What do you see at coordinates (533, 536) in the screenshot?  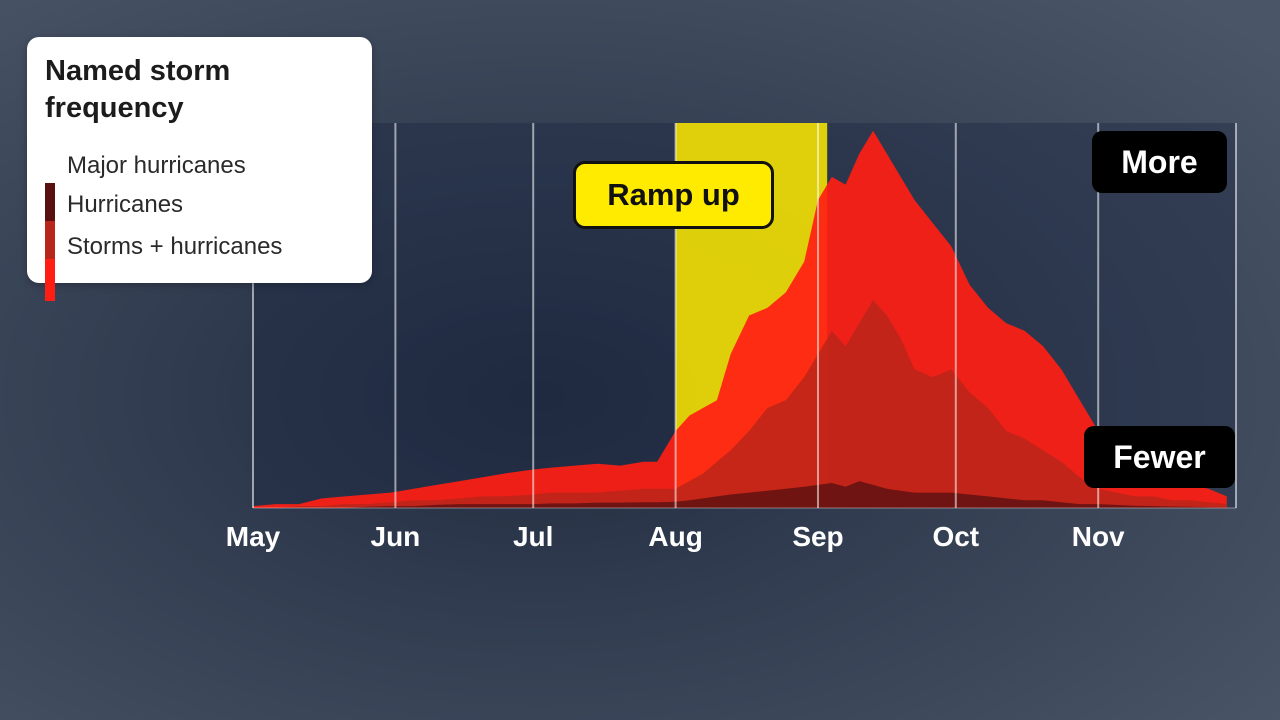 I see `x-tick-label-jul: Jul` at bounding box center [533, 536].